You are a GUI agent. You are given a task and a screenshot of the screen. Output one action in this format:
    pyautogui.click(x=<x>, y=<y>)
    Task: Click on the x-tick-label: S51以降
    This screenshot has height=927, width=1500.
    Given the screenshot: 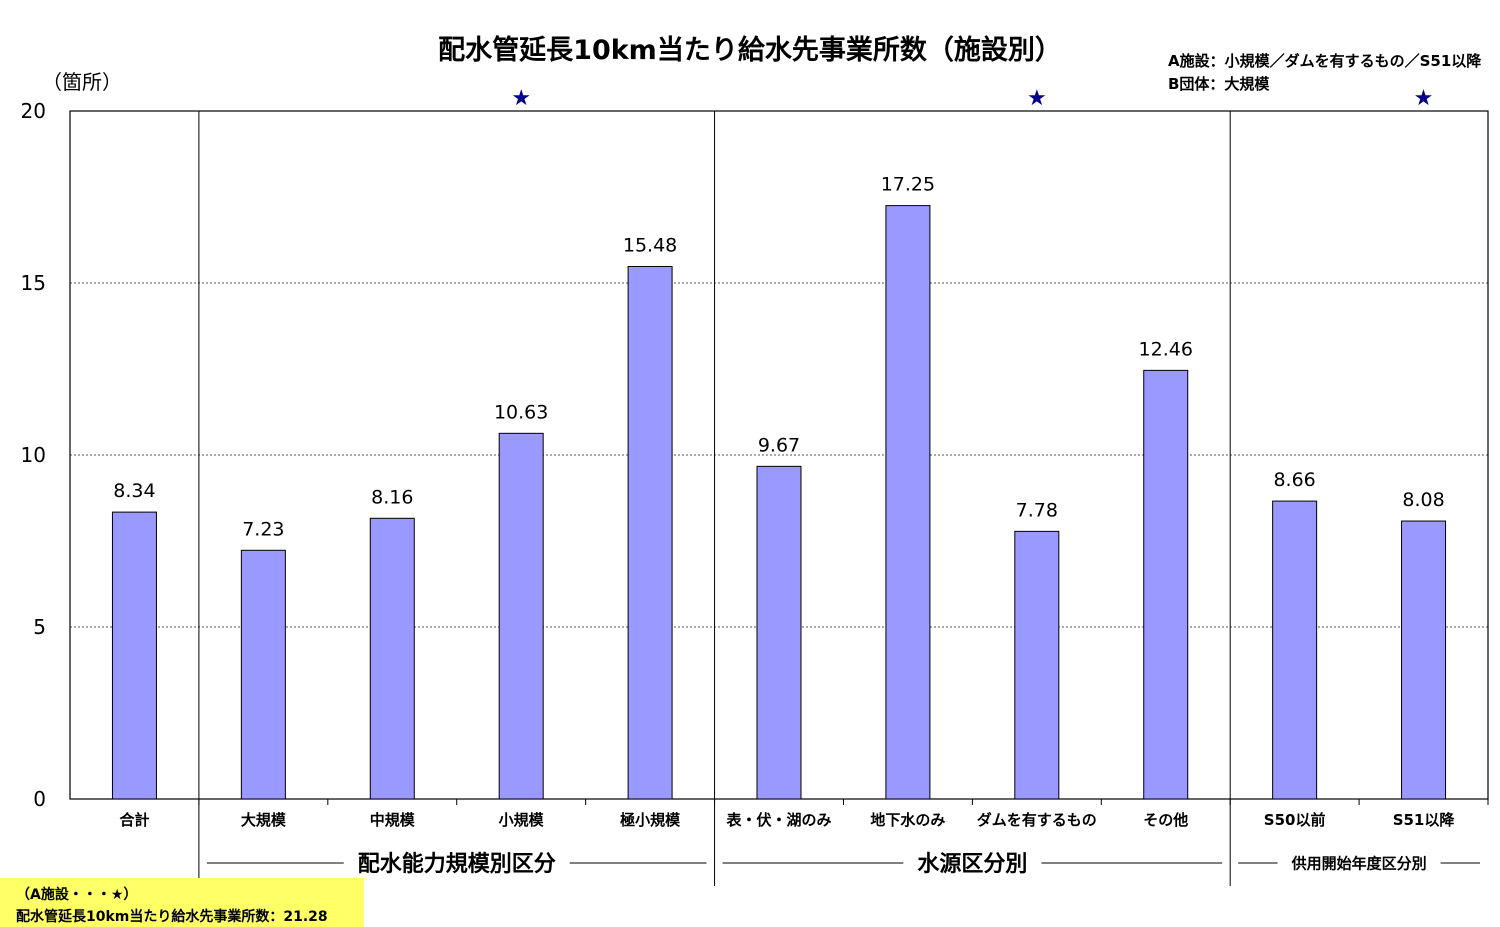 What is the action you would take?
    pyautogui.click(x=1424, y=820)
    